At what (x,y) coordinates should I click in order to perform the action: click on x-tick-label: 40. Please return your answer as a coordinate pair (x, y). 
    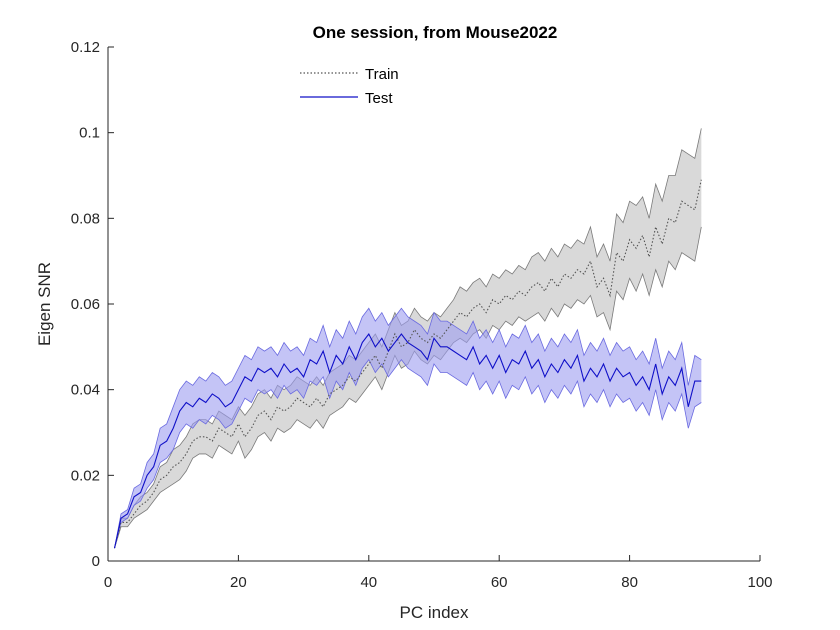
    Looking at the image, I should click on (368, 582).